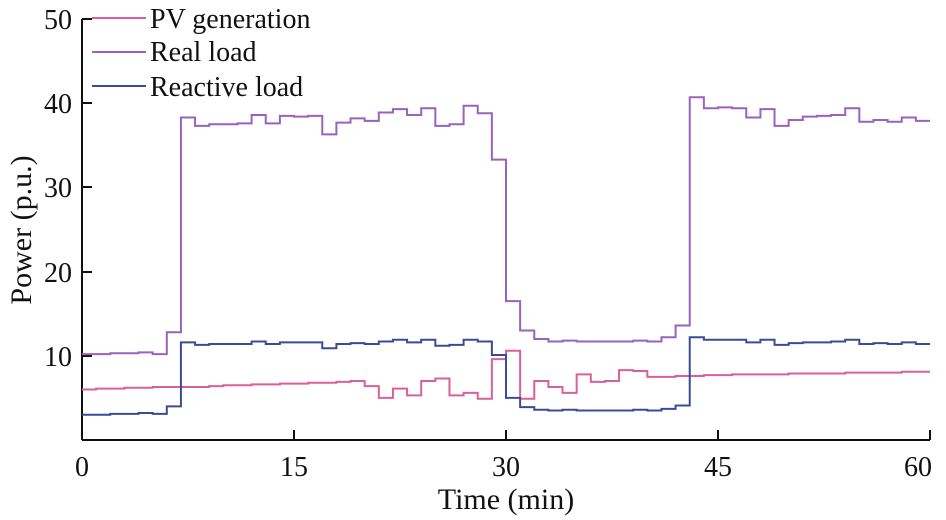 The width and height of the screenshot is (946, 520). I want to click on series-line-pv-generation, so click(506, 374).